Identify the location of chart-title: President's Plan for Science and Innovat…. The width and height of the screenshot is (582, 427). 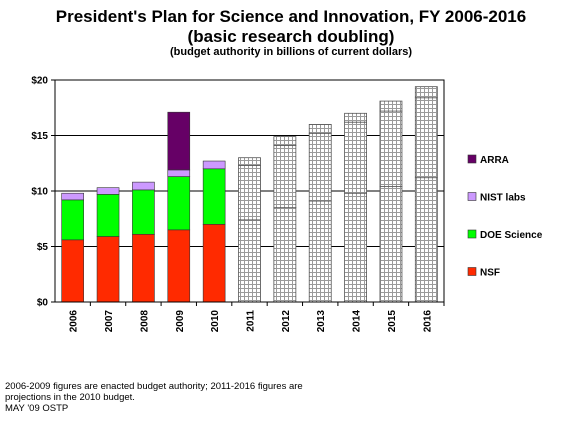
(291, 16).